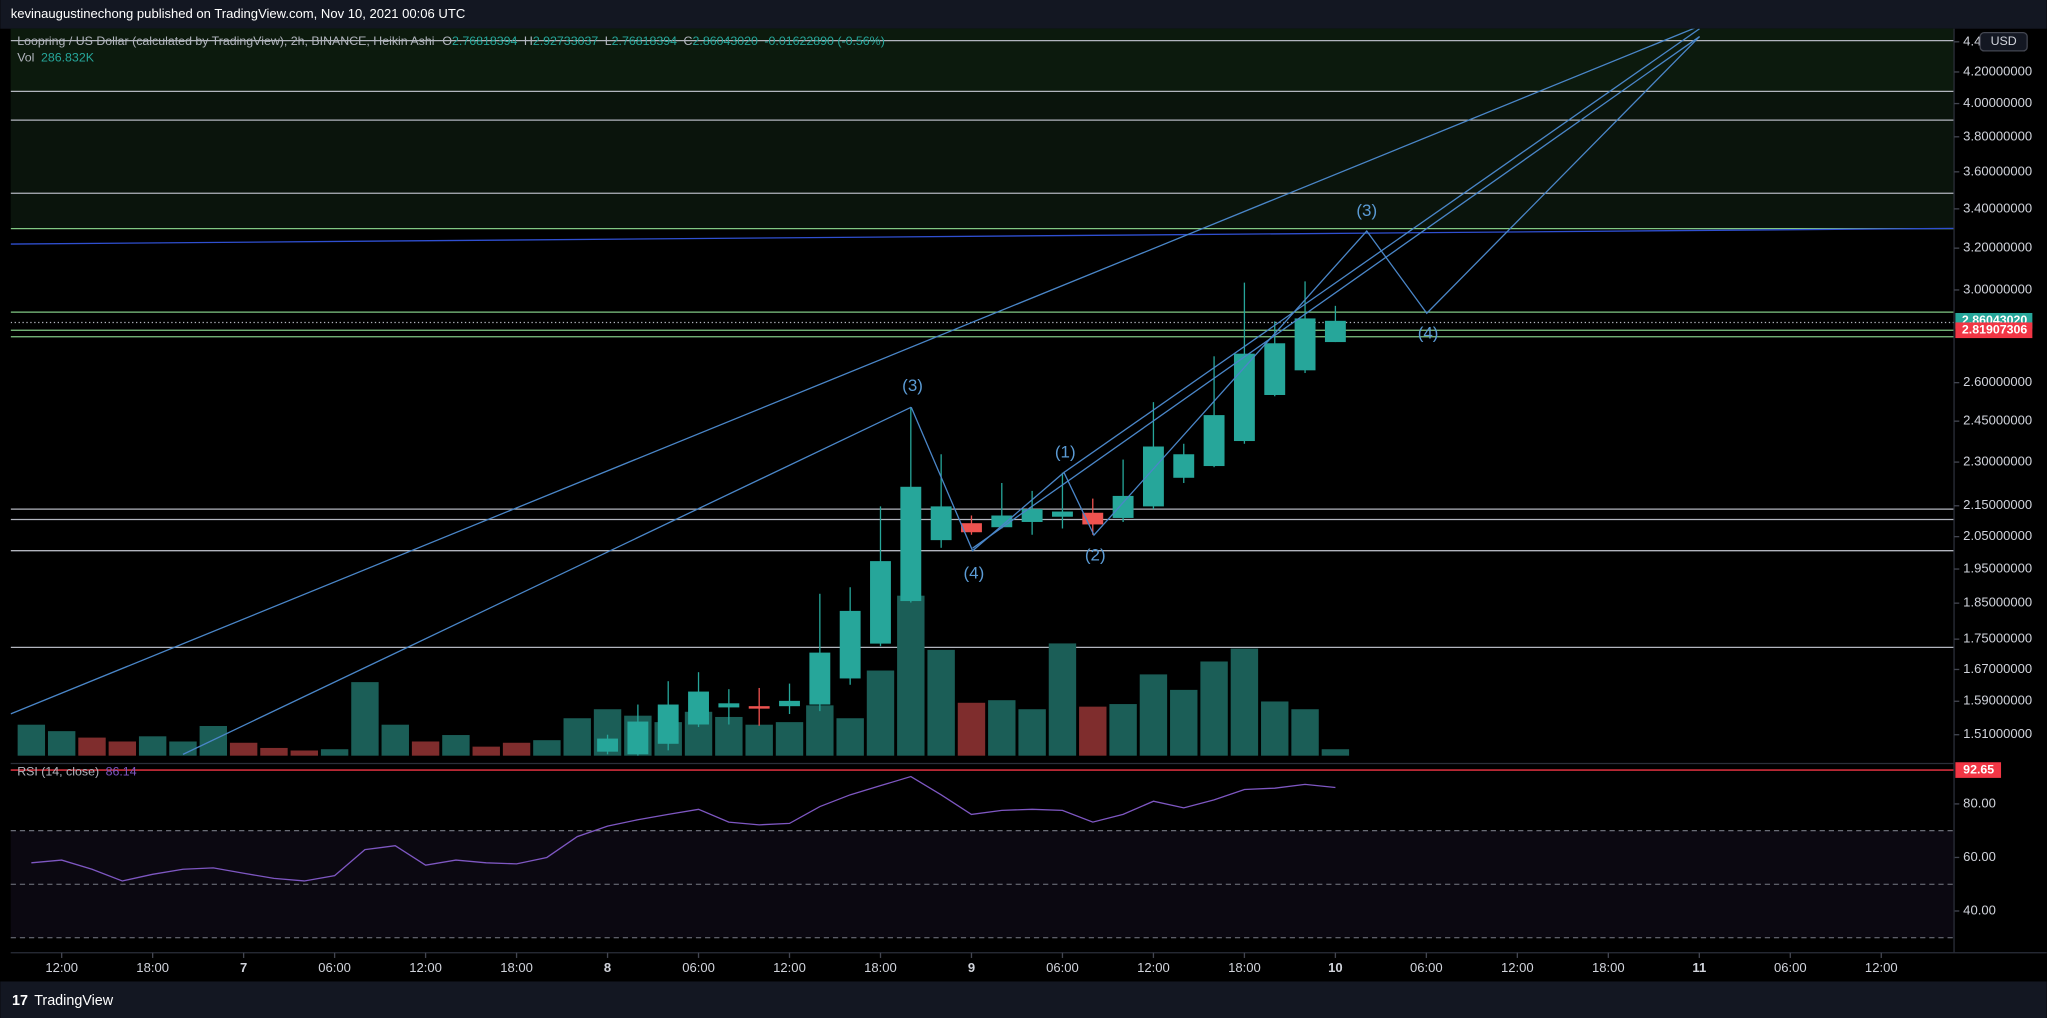 This screenshot has height=1018, width=2047. I want to click on y-tick-label: 2.05000000, so click(1997, 535).